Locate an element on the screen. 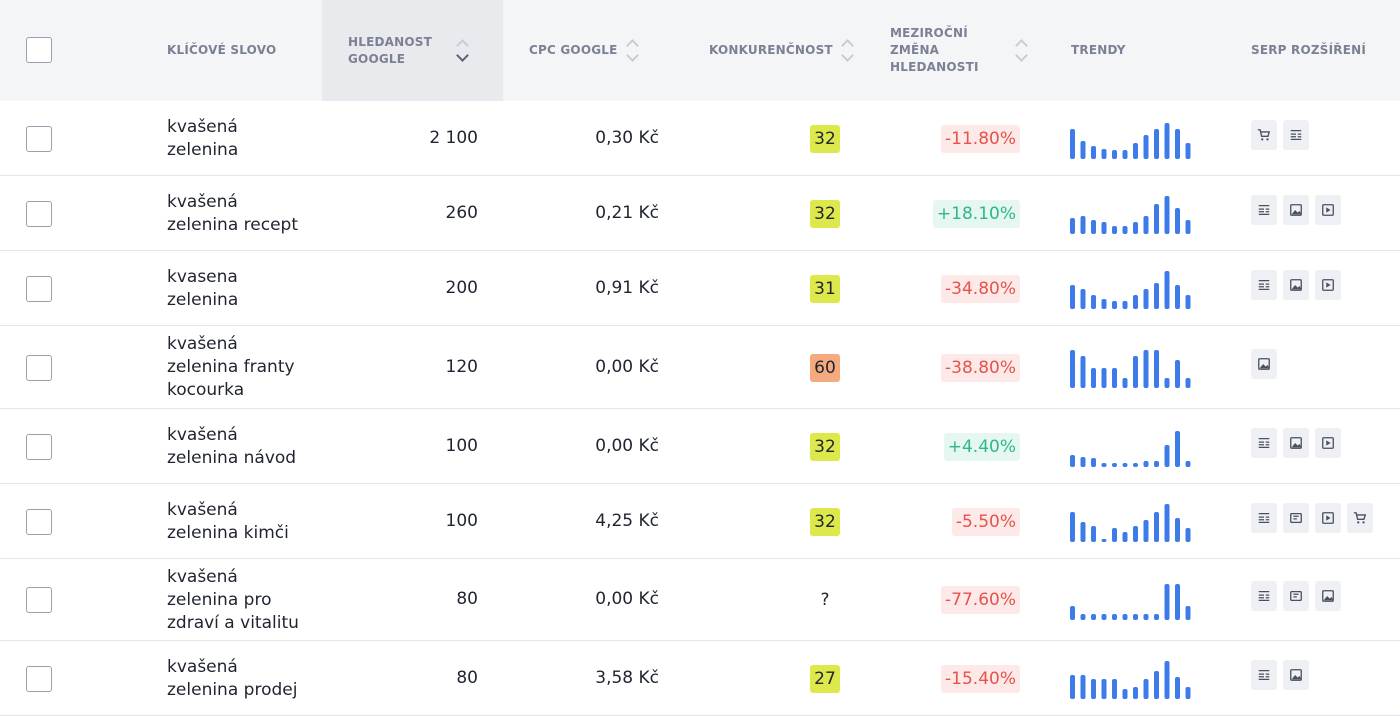 This screenshot has height=716, width=1400. header-cpc: CPC GOOGLE is located at coordinates (584, 50).